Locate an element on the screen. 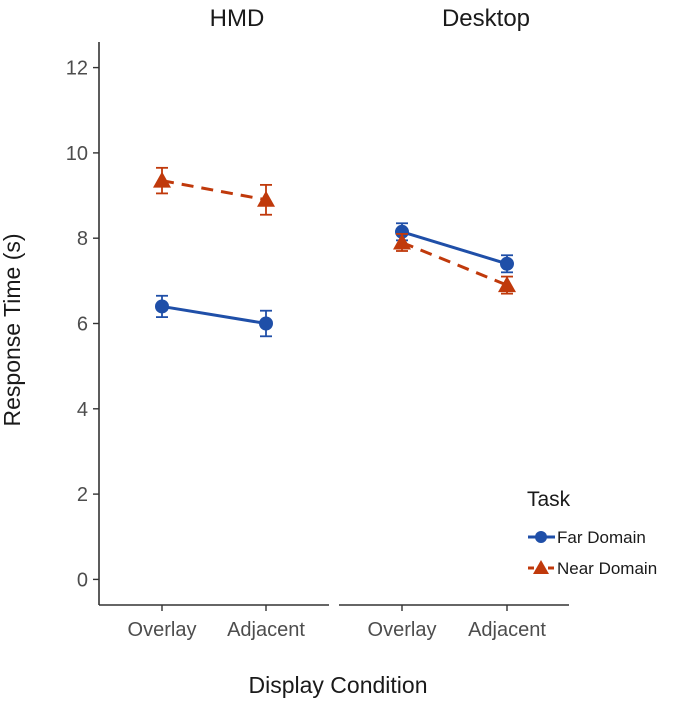 This screenshot has width=685, height=703. legend-marker-far-domain is located at coordinates (541, 537).